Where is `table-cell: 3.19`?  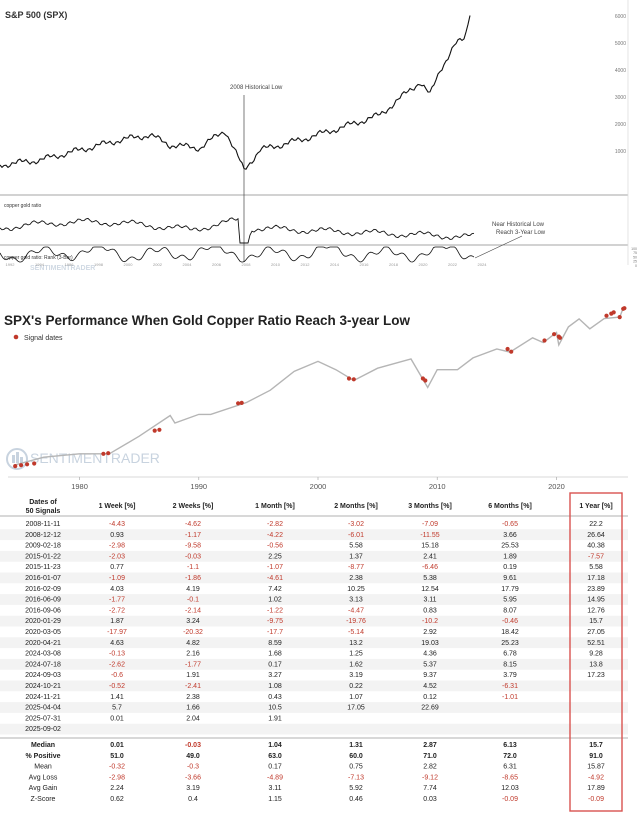
table-cell: 3.19 is located at coordinates (356, 675).